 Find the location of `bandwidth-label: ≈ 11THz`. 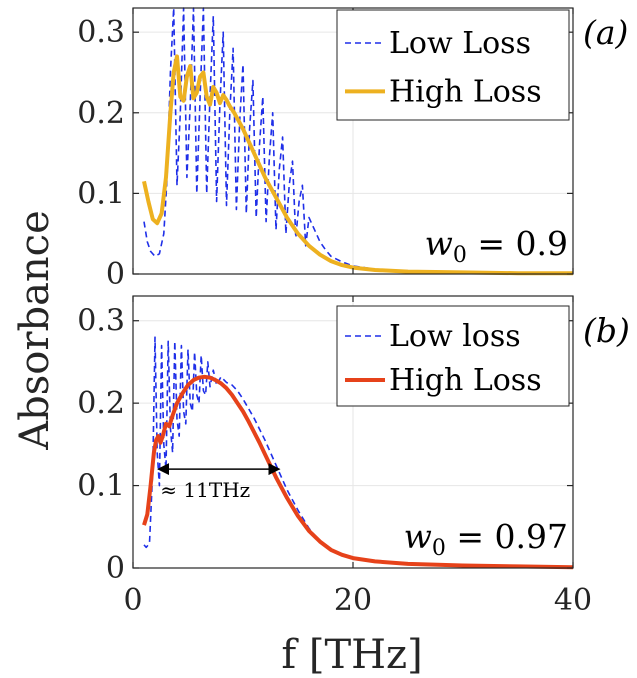

bandwidth-label: ≈ 11THz is located at coordinates (205, 490).